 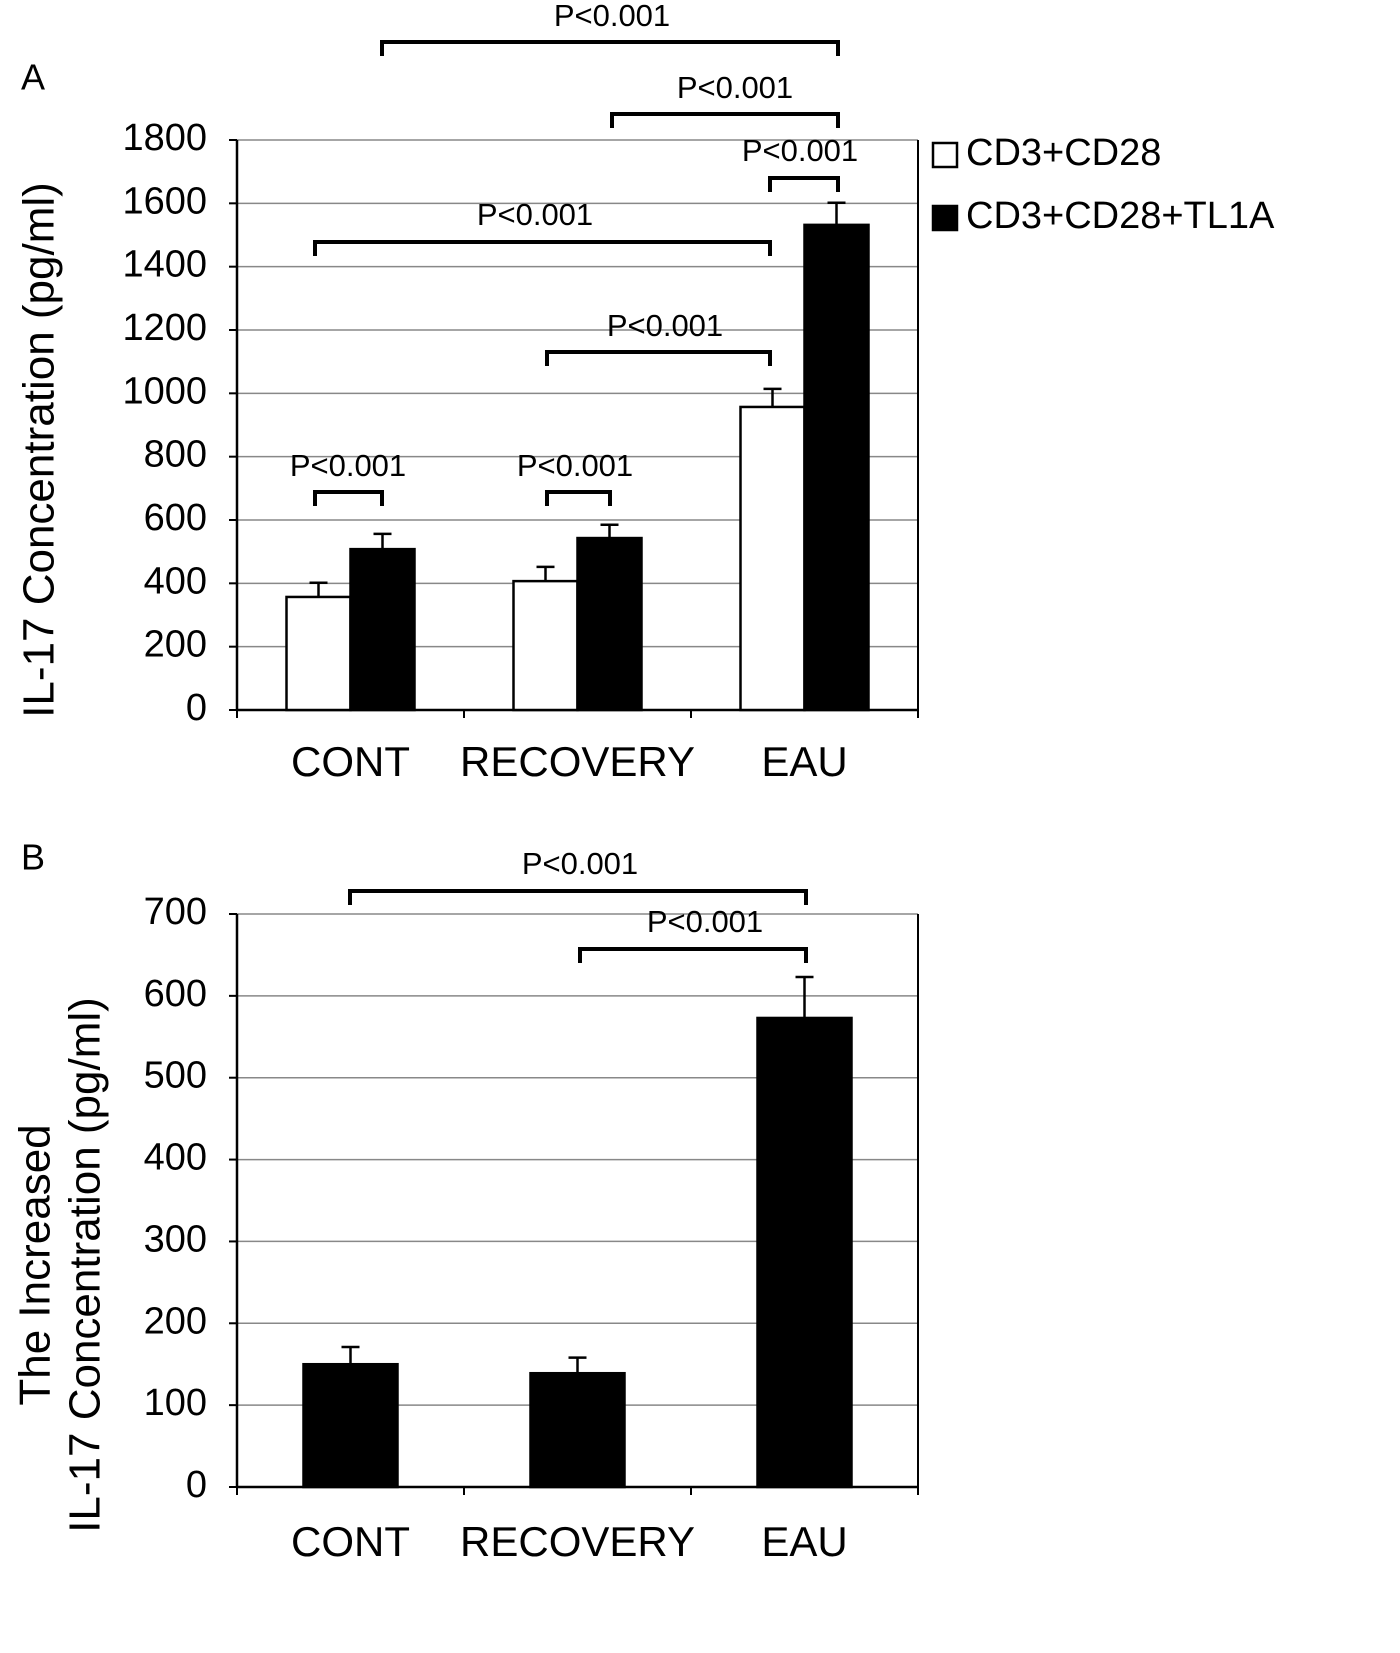 I want to click on y-tick-label: 1400, so click(x=164, y=265).